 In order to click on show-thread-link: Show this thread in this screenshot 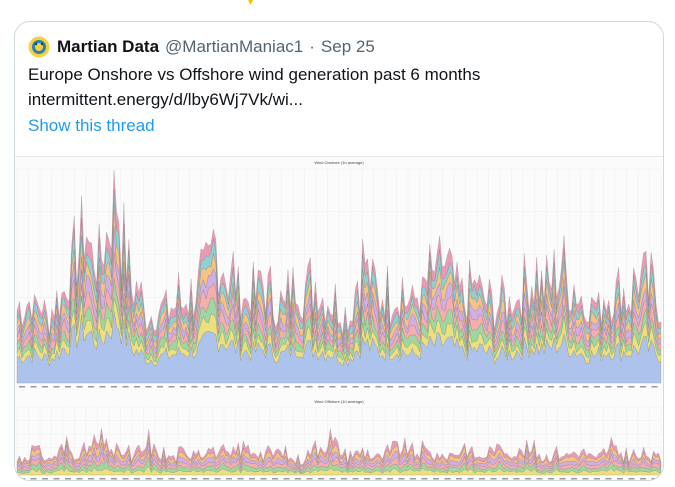, I will do `click(91, 125)`.